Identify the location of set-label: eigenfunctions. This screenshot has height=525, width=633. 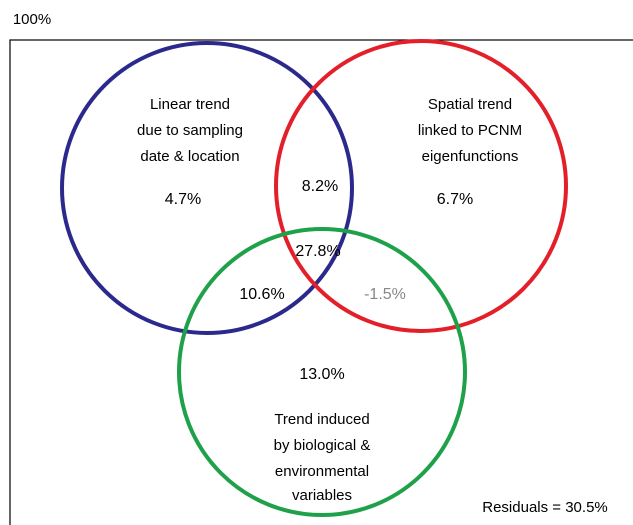
(470, 156).